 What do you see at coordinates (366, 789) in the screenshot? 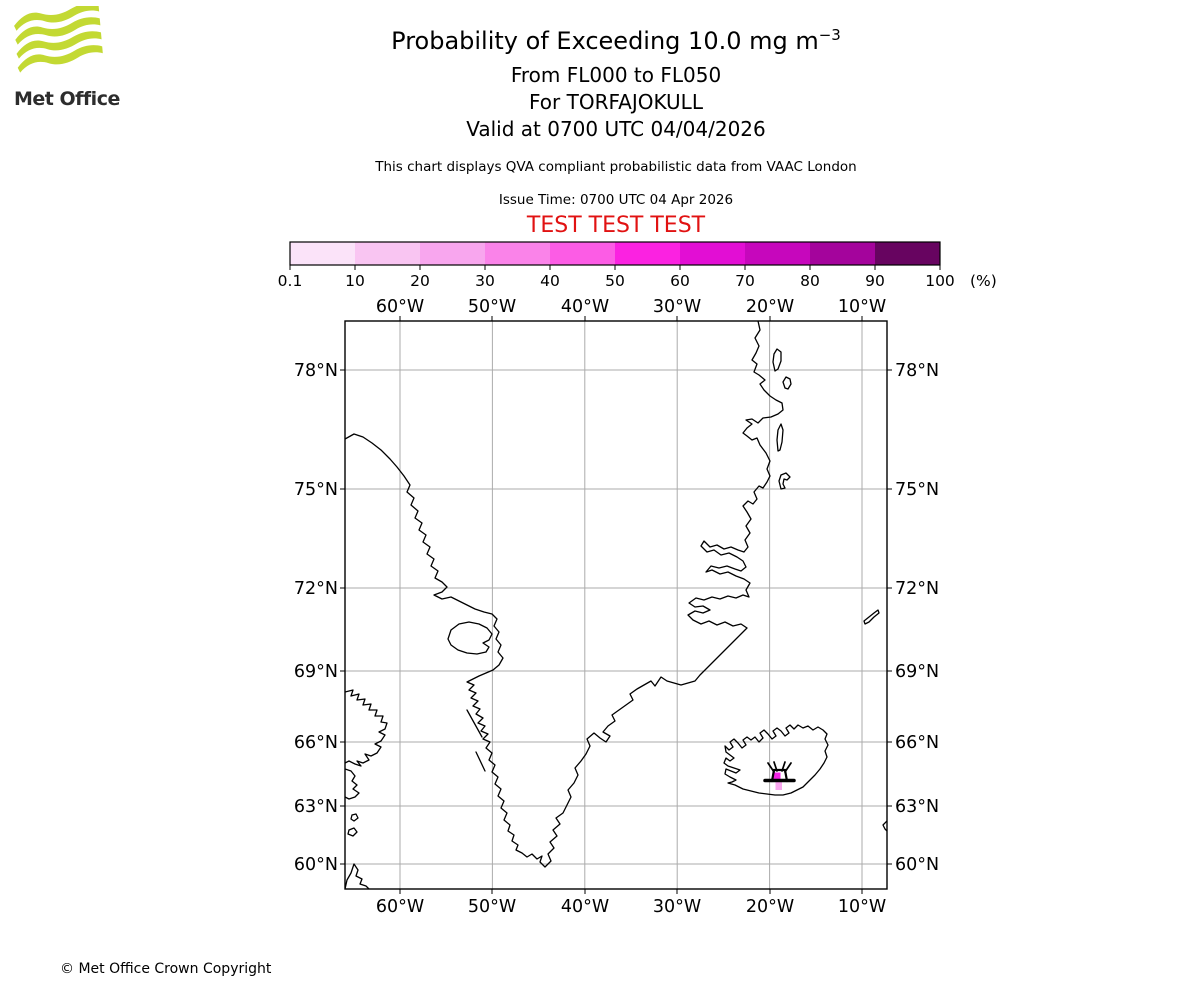
I see `baffin-labrador-coastline` at bounding box center [366, 789].